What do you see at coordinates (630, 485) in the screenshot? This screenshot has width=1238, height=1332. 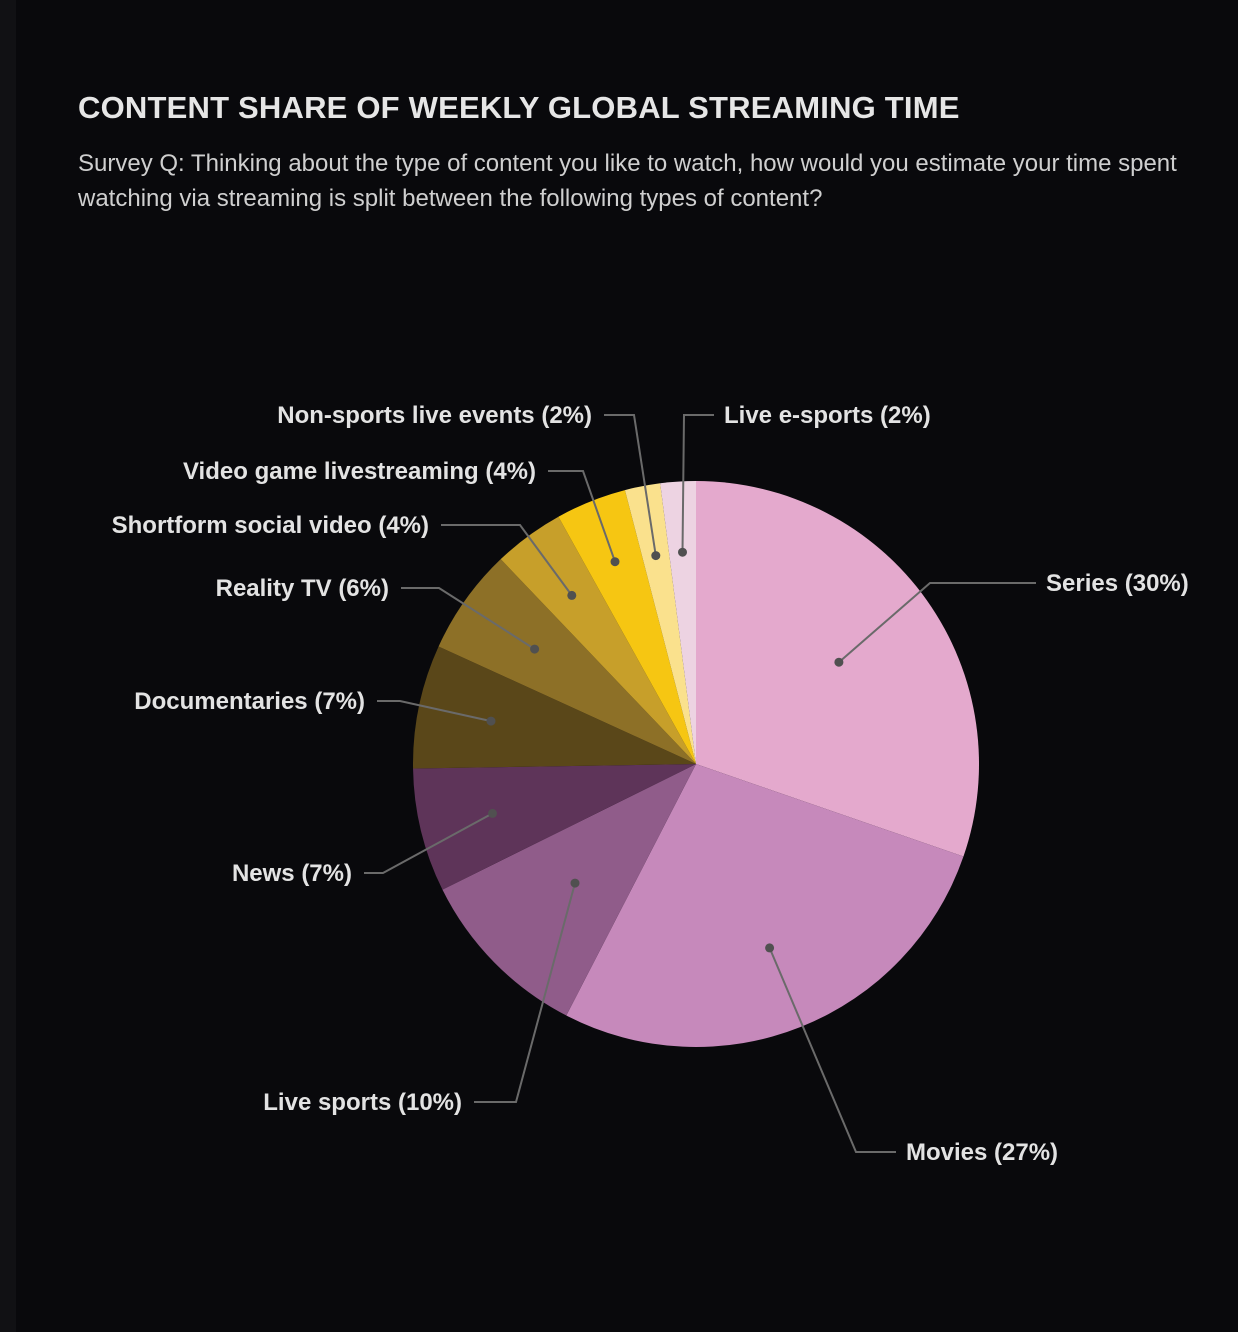 I see `leader-line-non-sports-live-events` at bounding box center [630, 485].